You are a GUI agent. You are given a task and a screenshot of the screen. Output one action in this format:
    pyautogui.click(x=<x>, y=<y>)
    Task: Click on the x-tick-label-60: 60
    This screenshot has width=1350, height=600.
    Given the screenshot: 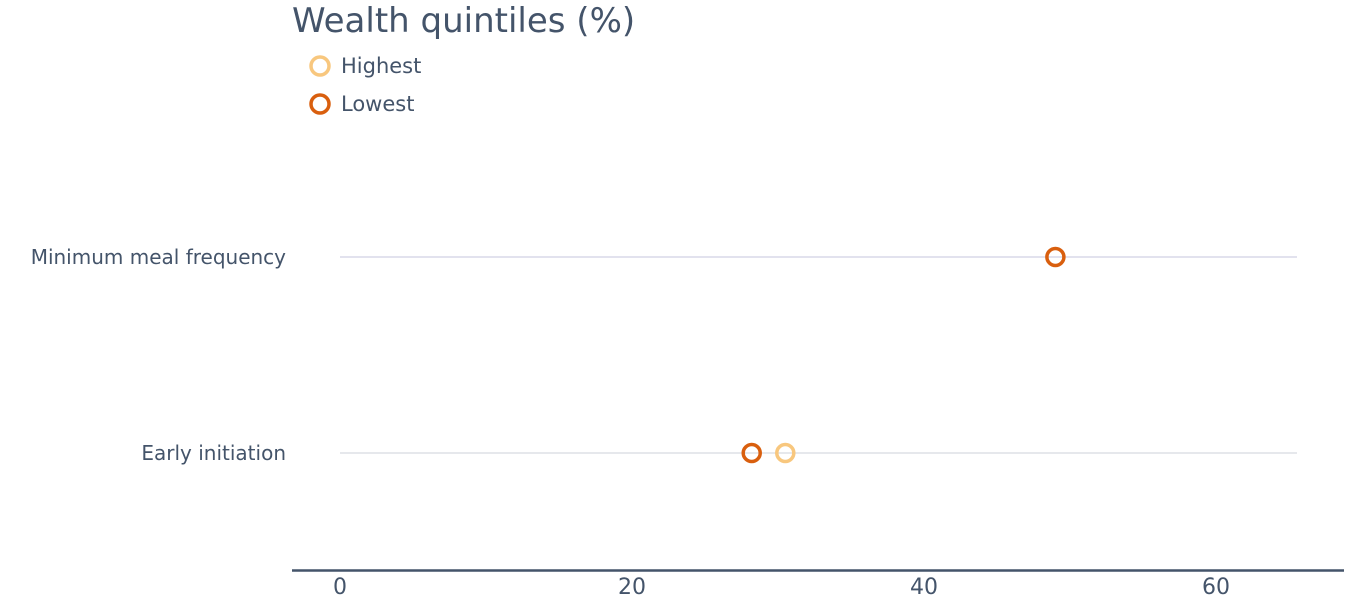 What is the action you would take?
    pyautogui.click(x=1216, y=587)
    